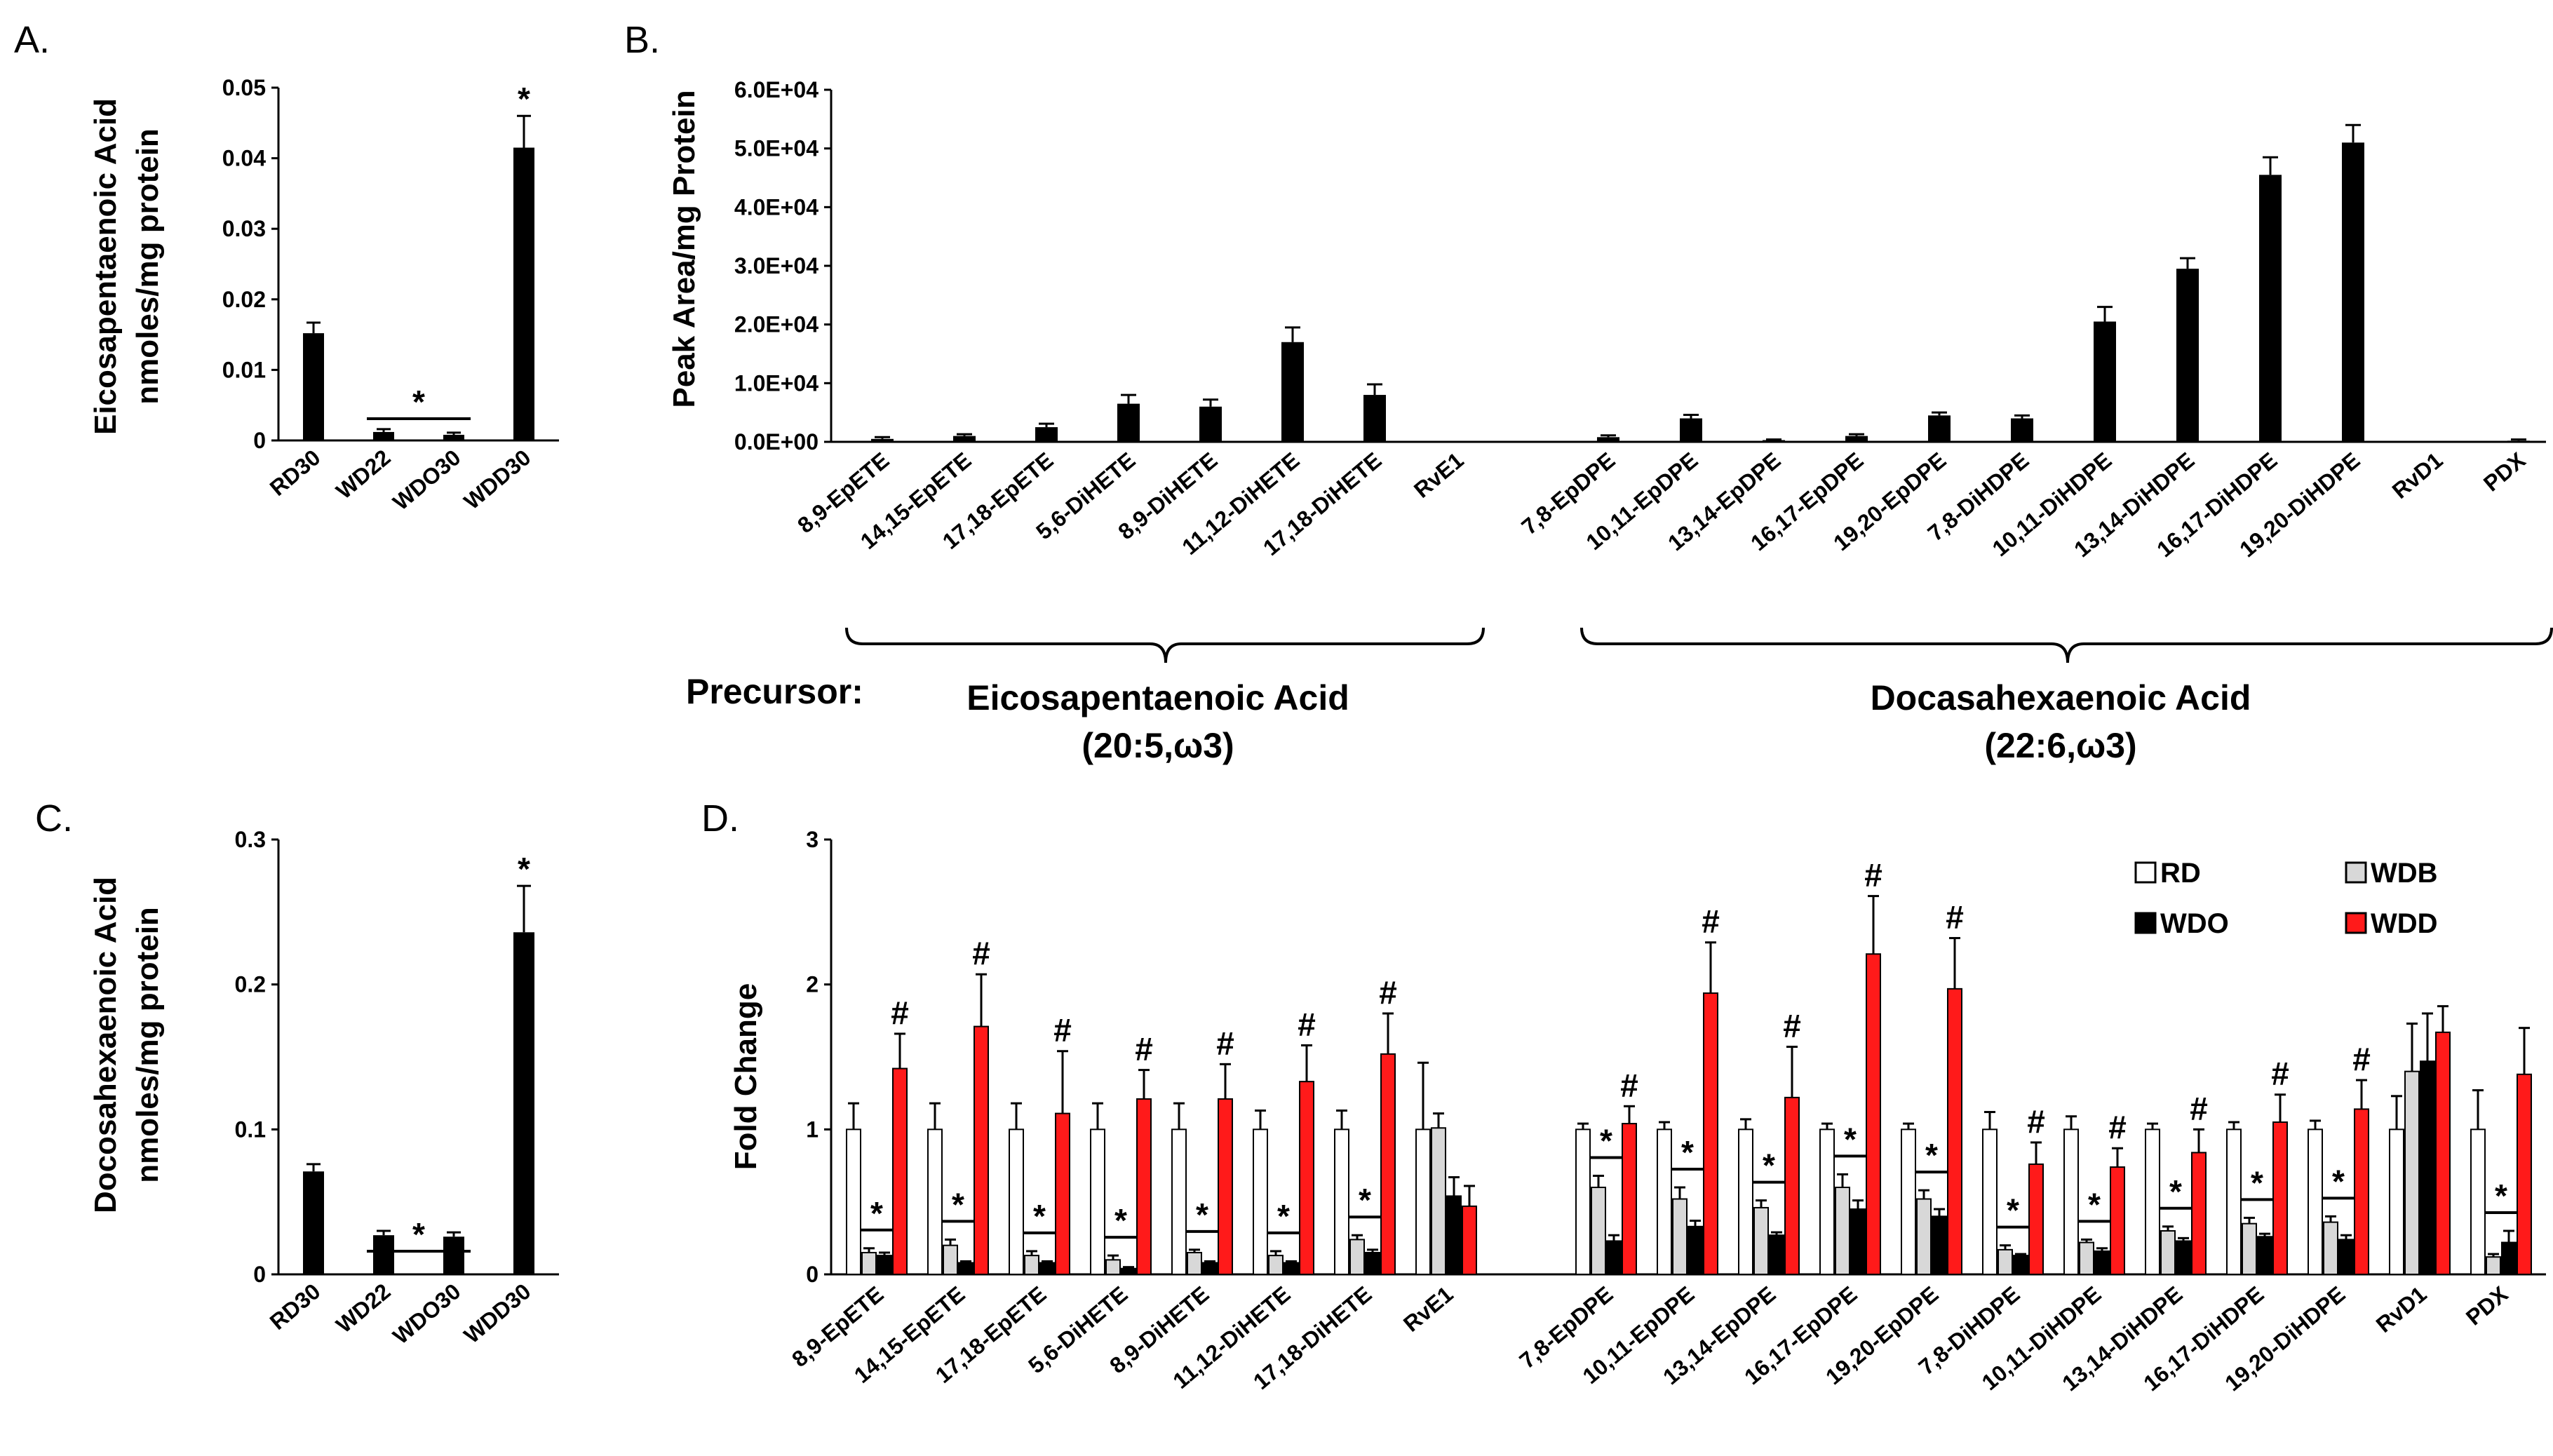 This screenshot has width=2553, height=1456. Describe the element at coordinates (935, 1202) in the screenshot. I see `bar-rd-14-15-epete` at that location.